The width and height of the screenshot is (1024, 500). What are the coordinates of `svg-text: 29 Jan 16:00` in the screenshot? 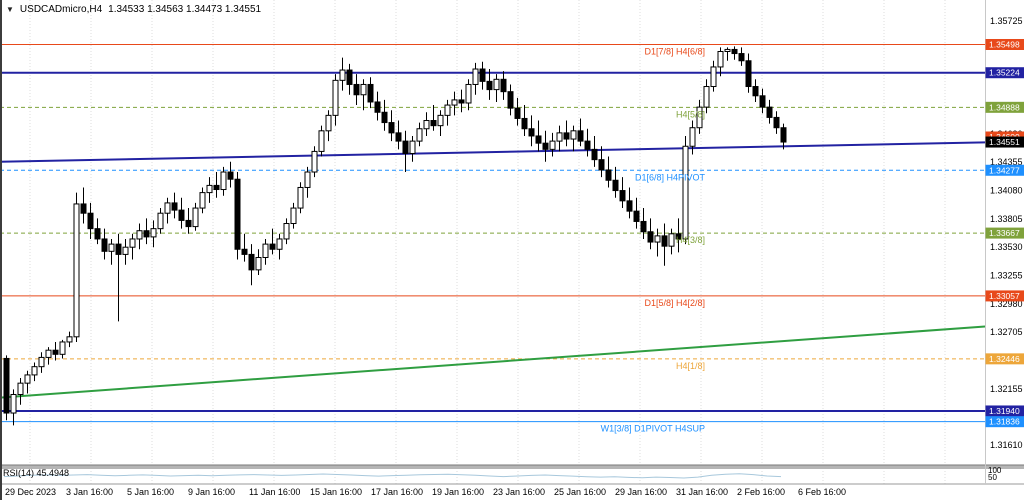 It's located at (641, 492).